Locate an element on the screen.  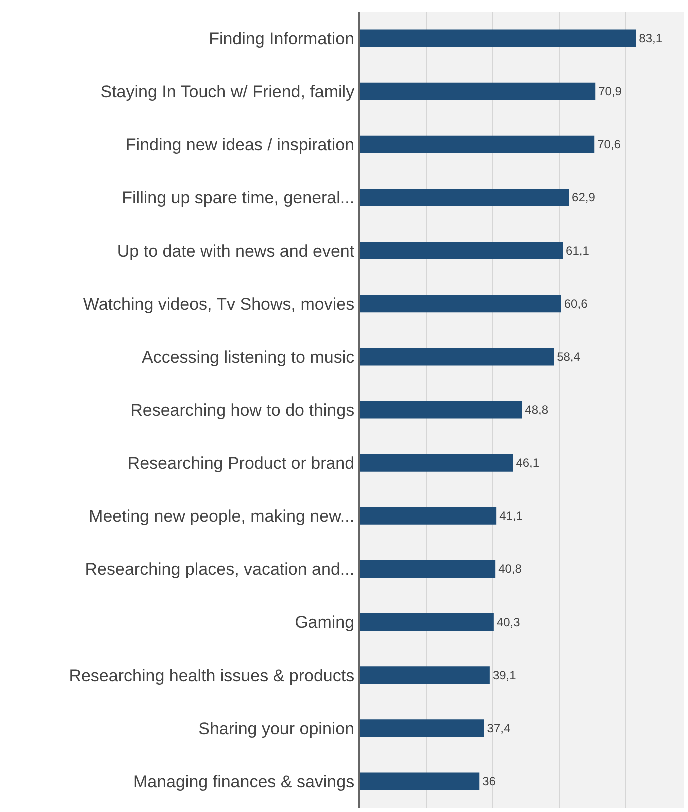
y-tick-label: Finding Information is located at coordinates (282, 38).